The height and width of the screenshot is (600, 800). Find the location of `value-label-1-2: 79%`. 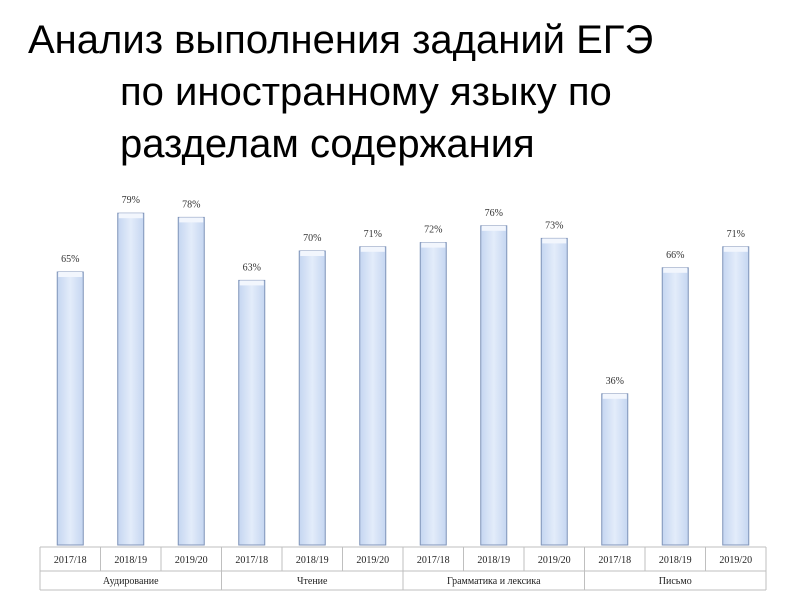

value-label-1-2: 79% is located at coordinates (131, 200).